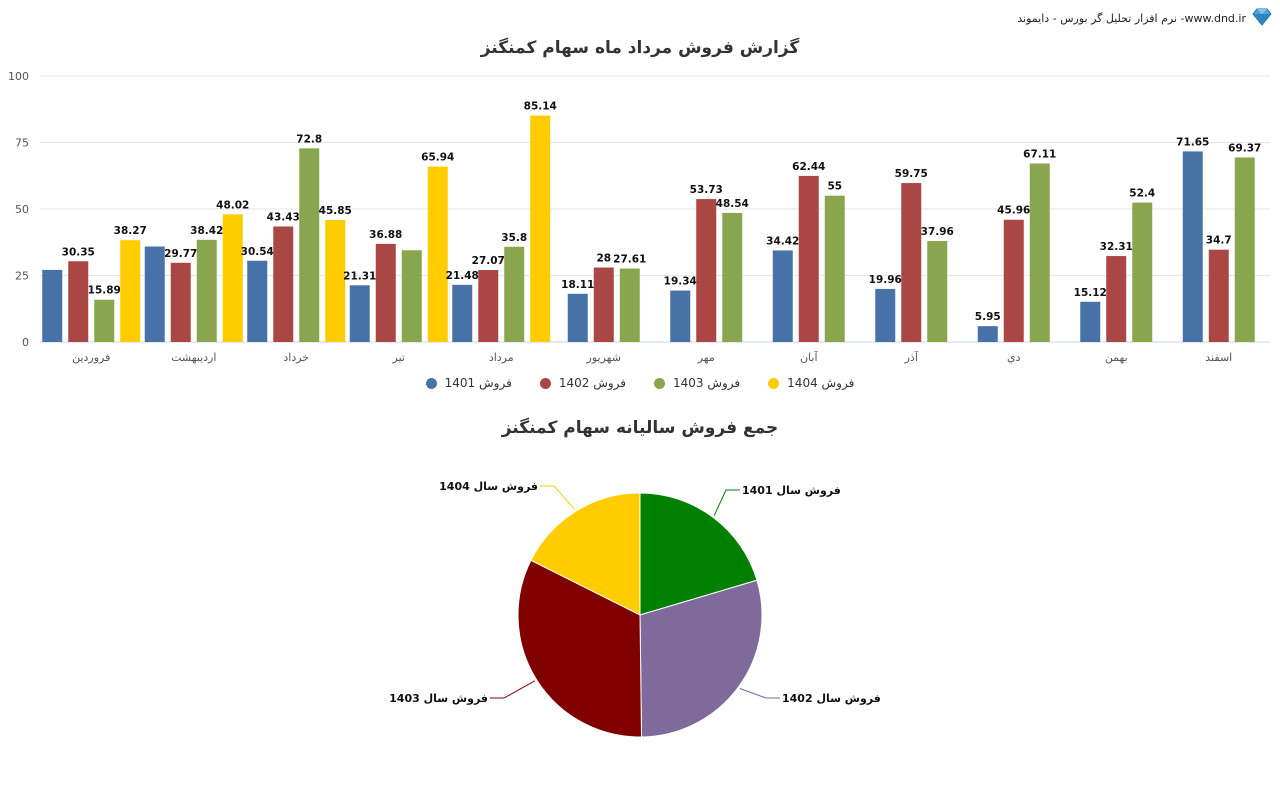  I want to click on x-tick-label: مهر, so click(706, 357).